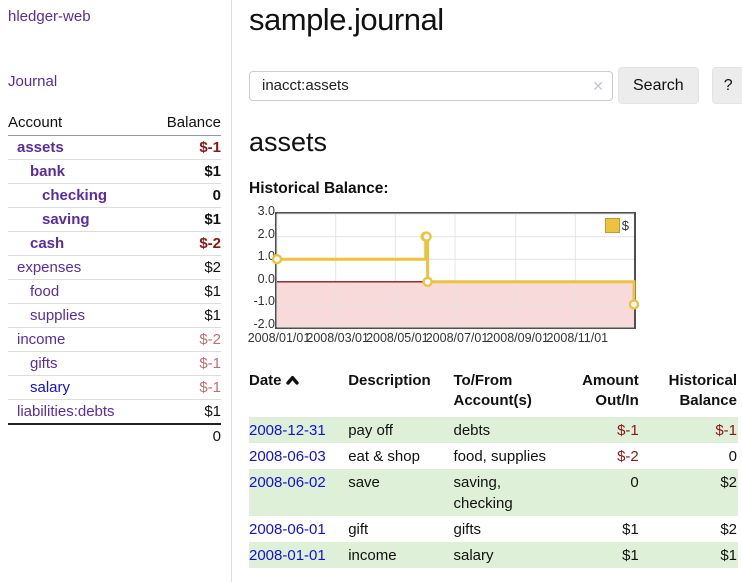  Describe the element at coordinates (358, 529) in the screenshot. I see `transaction-description: gift` at that location.